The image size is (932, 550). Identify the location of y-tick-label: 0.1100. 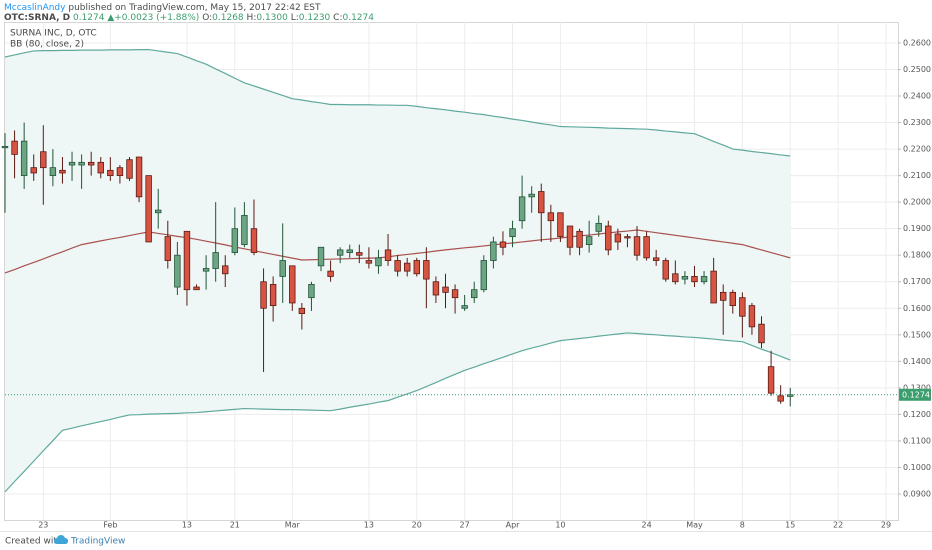
(917, 440).